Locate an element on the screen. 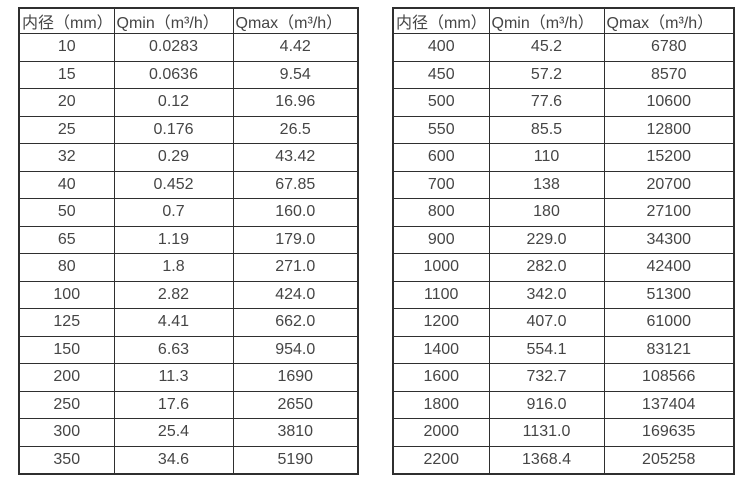  diameter-cell: 20 is located at coordinates (66, 102).